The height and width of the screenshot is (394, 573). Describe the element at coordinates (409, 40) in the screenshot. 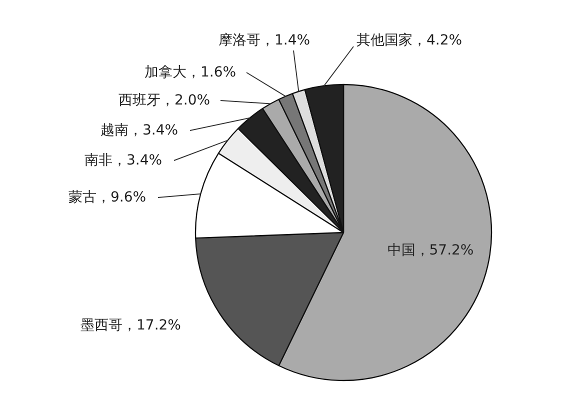

I see `slice-label: 其他国家，4.2%` at that location.